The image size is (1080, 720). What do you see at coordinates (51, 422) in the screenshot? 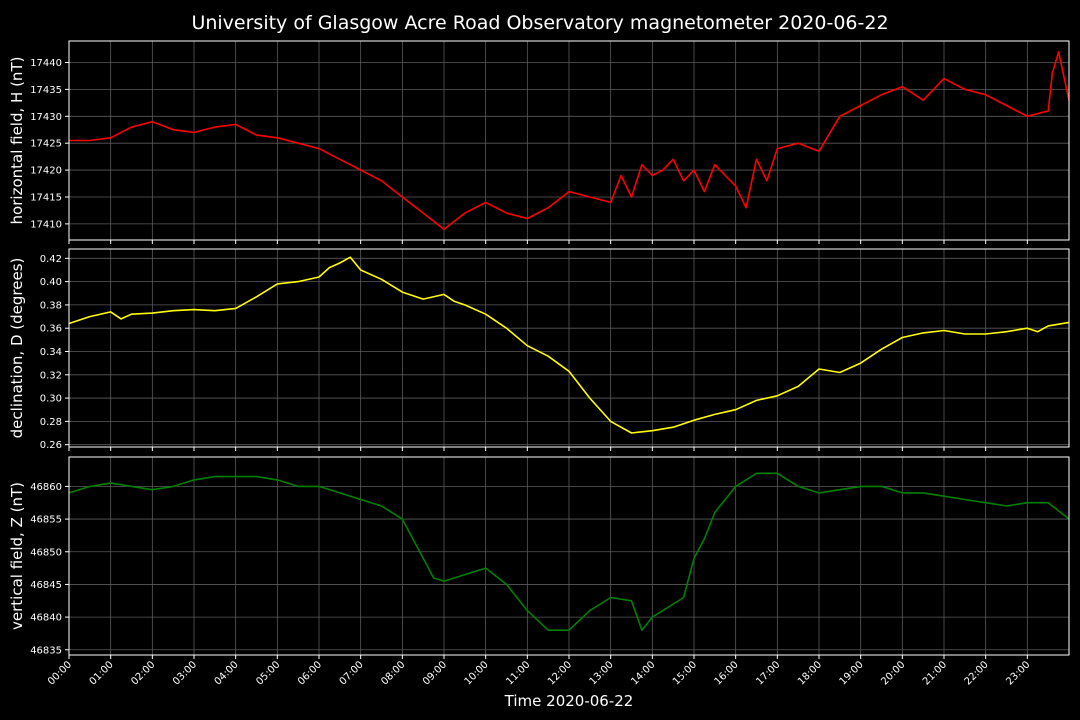
I see `y-tick-label: 0.28` at bounding box center [51, 422].